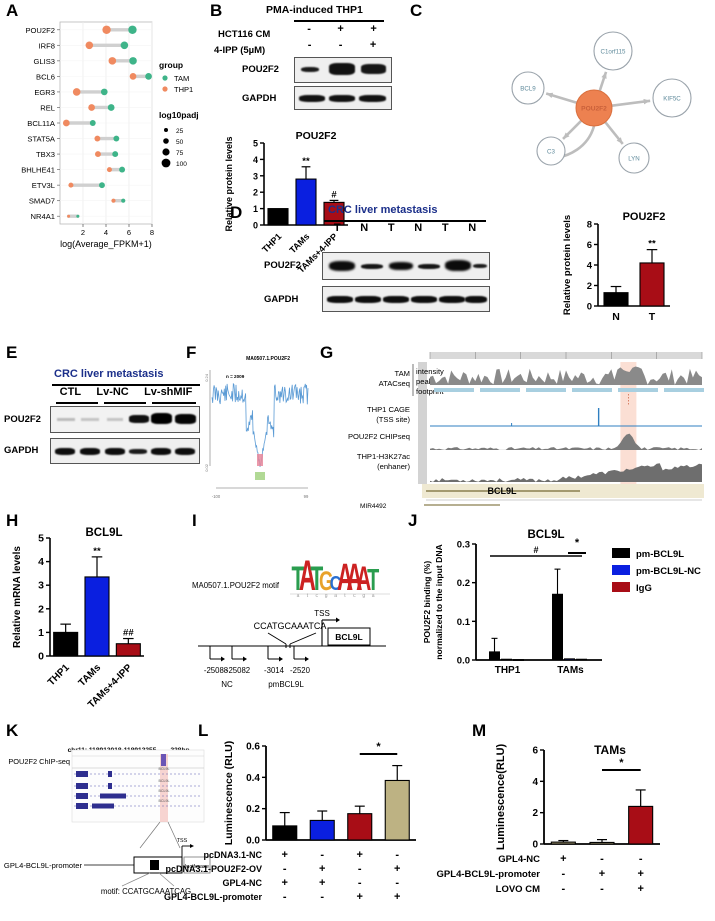  Describe the element at coordinates (308, 596) in the screenshot. I see `motif-minor-letter: t` at that location.